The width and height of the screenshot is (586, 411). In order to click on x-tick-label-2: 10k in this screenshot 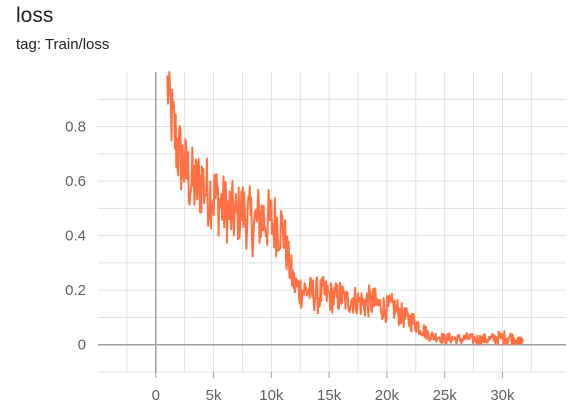, I will do `click(271, 395)`.